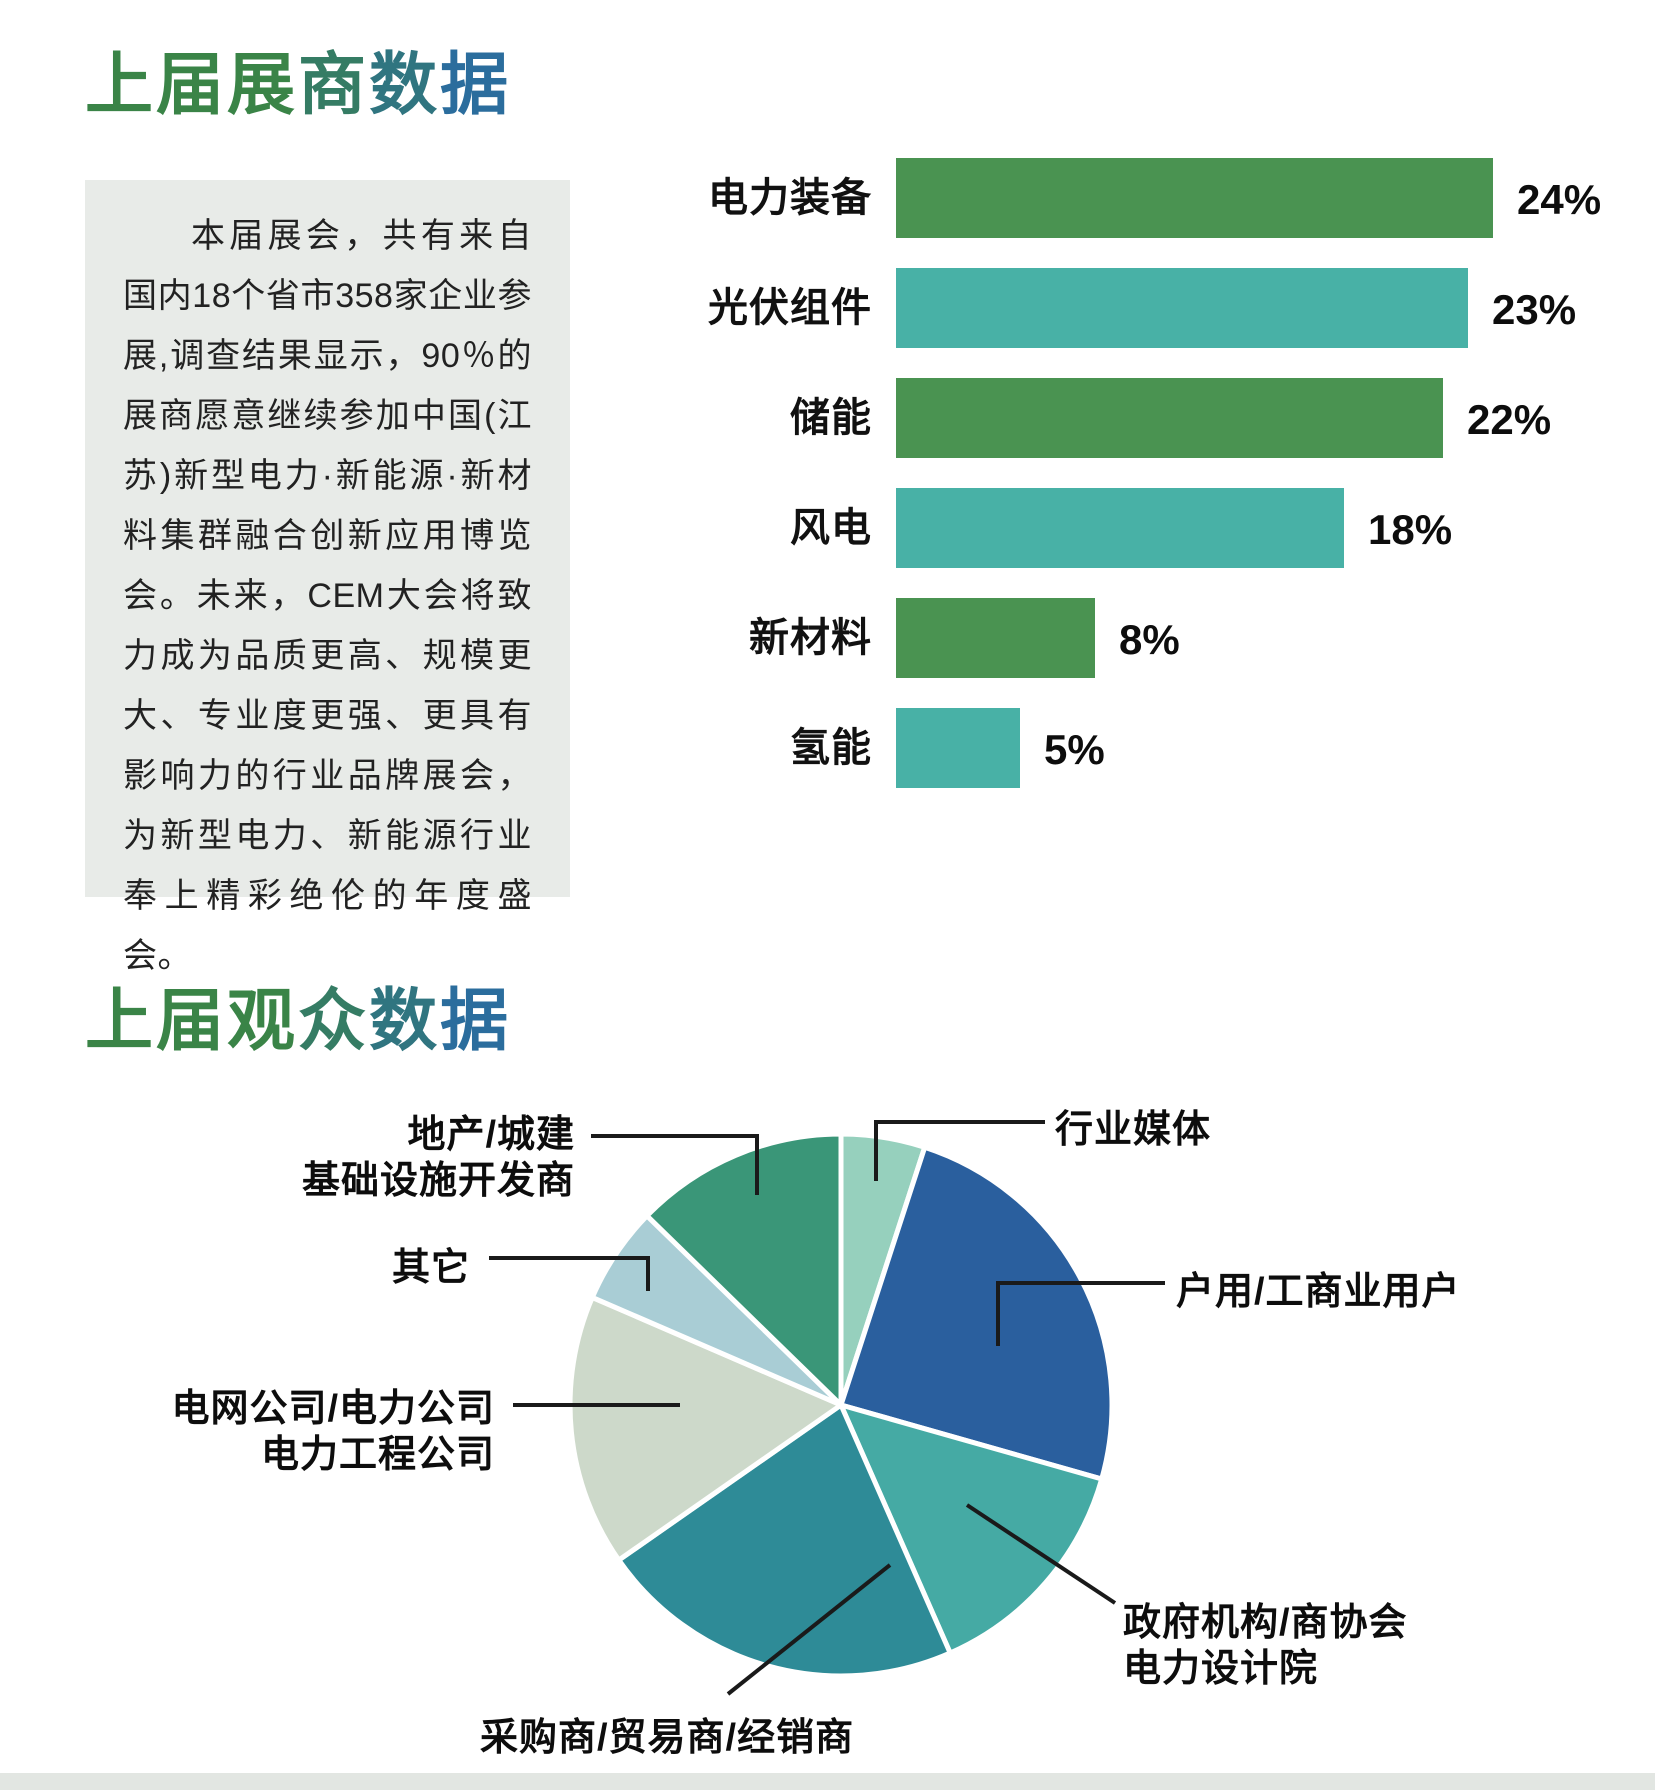 The width and height of the screenshot is (1655, 1790). I want to click on bar-category-label: 光伏组件, so click(790, 308).